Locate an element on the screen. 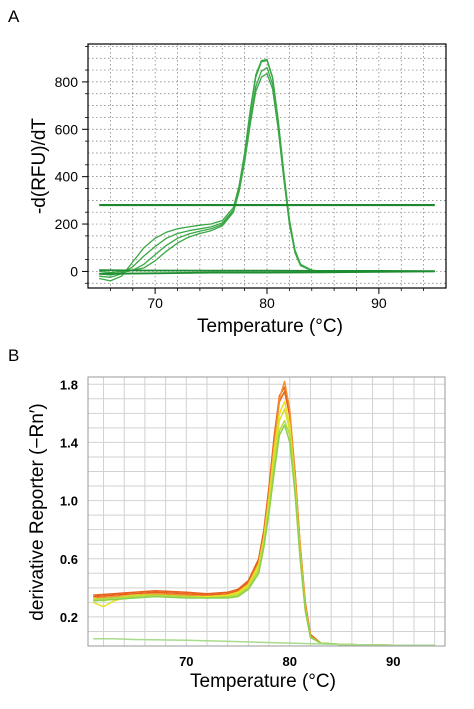  x-ticks-b: 70 80 90 is located at coordinates (289, 661).